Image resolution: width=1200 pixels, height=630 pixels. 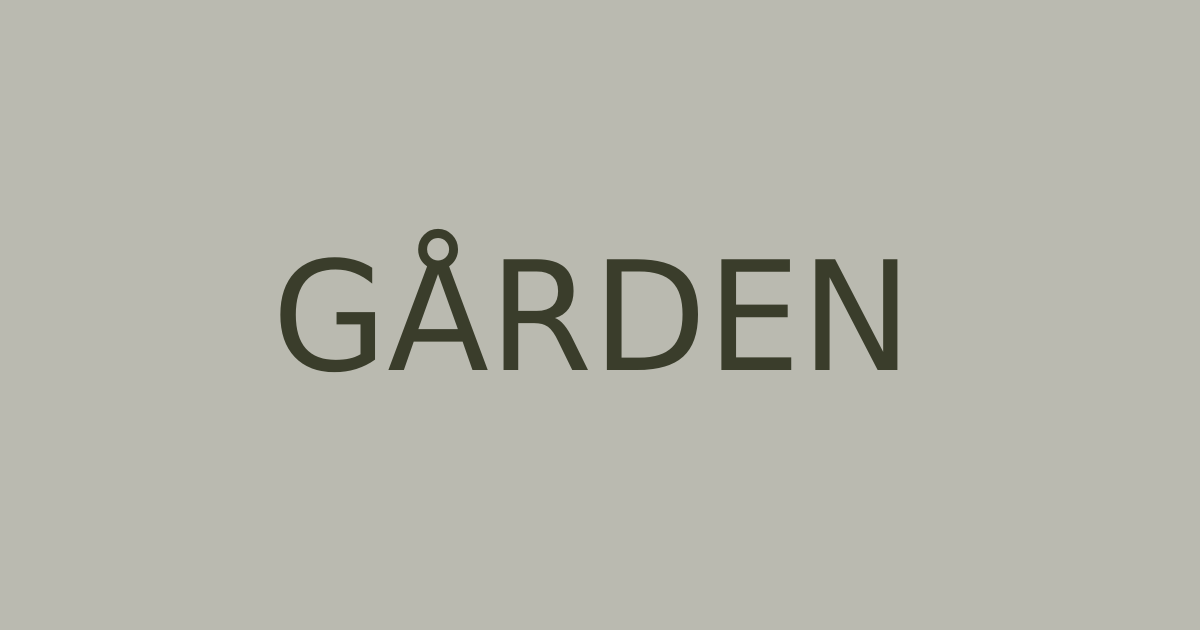 I want to click on logo-wordmark: GÅRDEN, so click(x=592, y=317).